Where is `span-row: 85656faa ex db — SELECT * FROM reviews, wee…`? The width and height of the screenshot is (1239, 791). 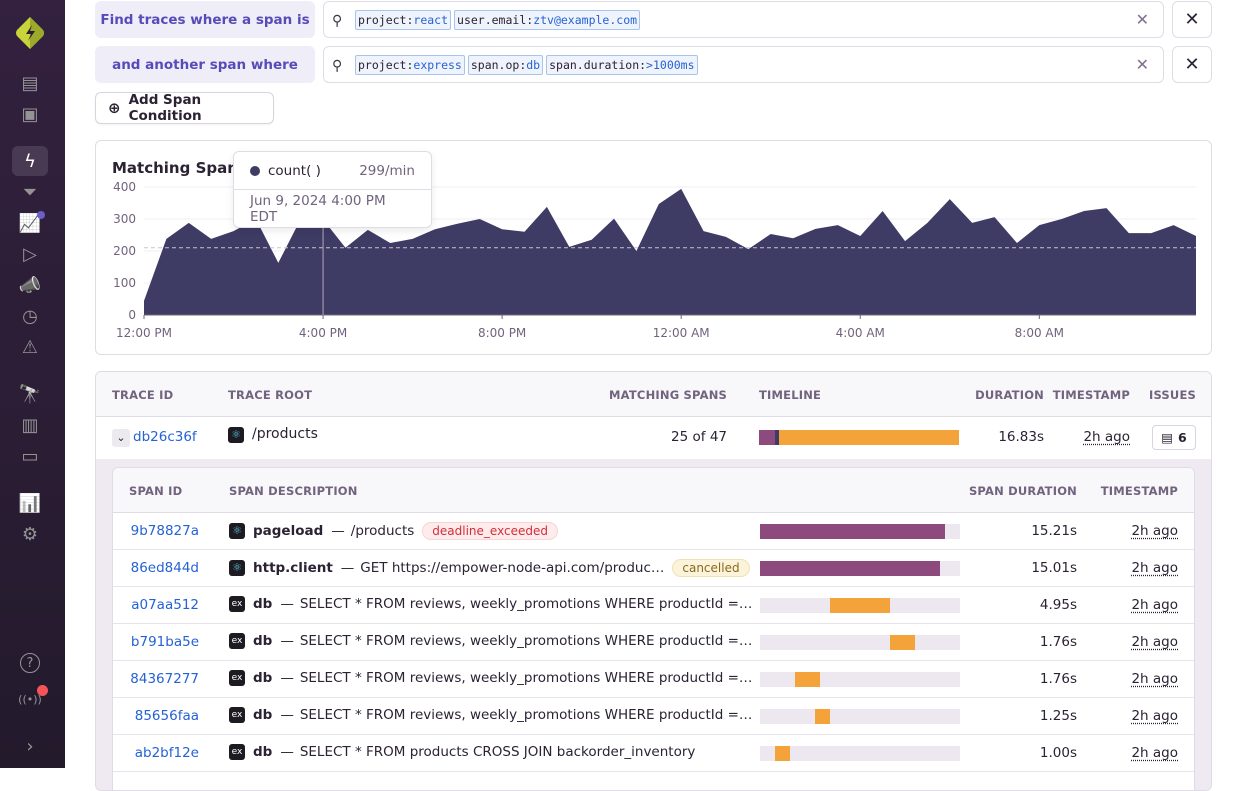 span-row: 85656faa ex db — SELECT * FROM reviews, wee… is located at coordinates (653, 716).